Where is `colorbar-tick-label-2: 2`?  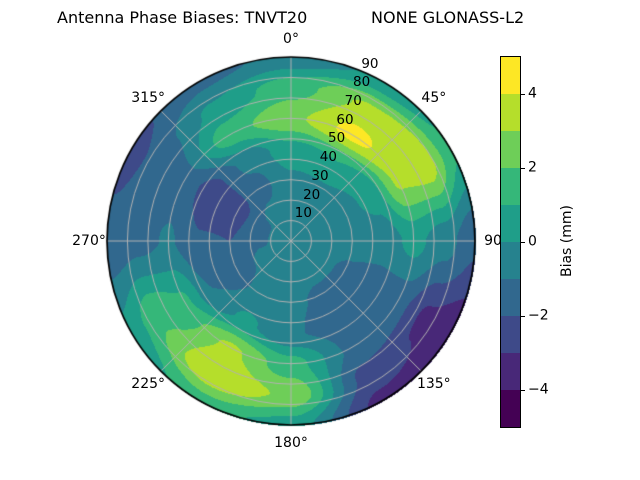
colorbar-tick-label-2: 2 is located at coordinates (532, 167).